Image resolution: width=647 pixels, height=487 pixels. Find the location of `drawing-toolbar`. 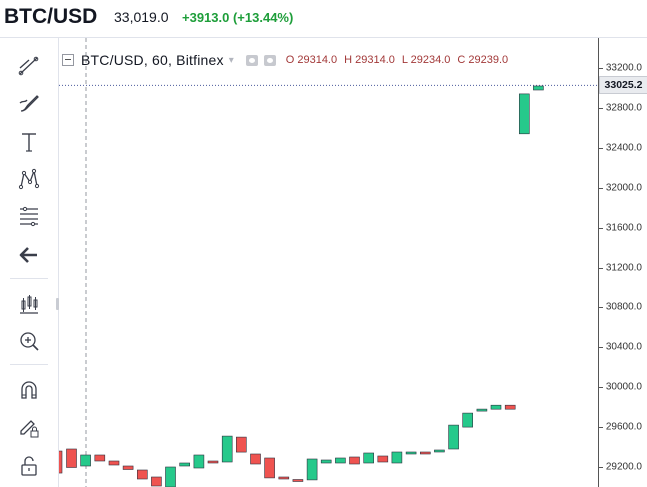

drawing-toolbar is located at coordinates (29, 262).